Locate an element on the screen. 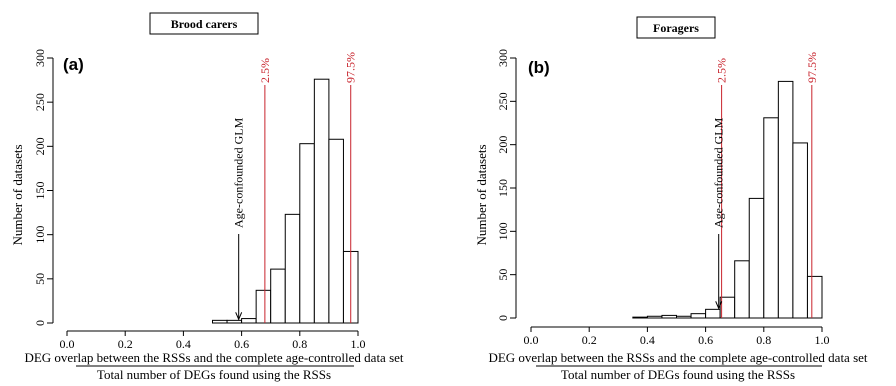 Image resolution: width=896 pixels, height=386 pixels. panel-label: (b) is located at coordinates (539, 67).